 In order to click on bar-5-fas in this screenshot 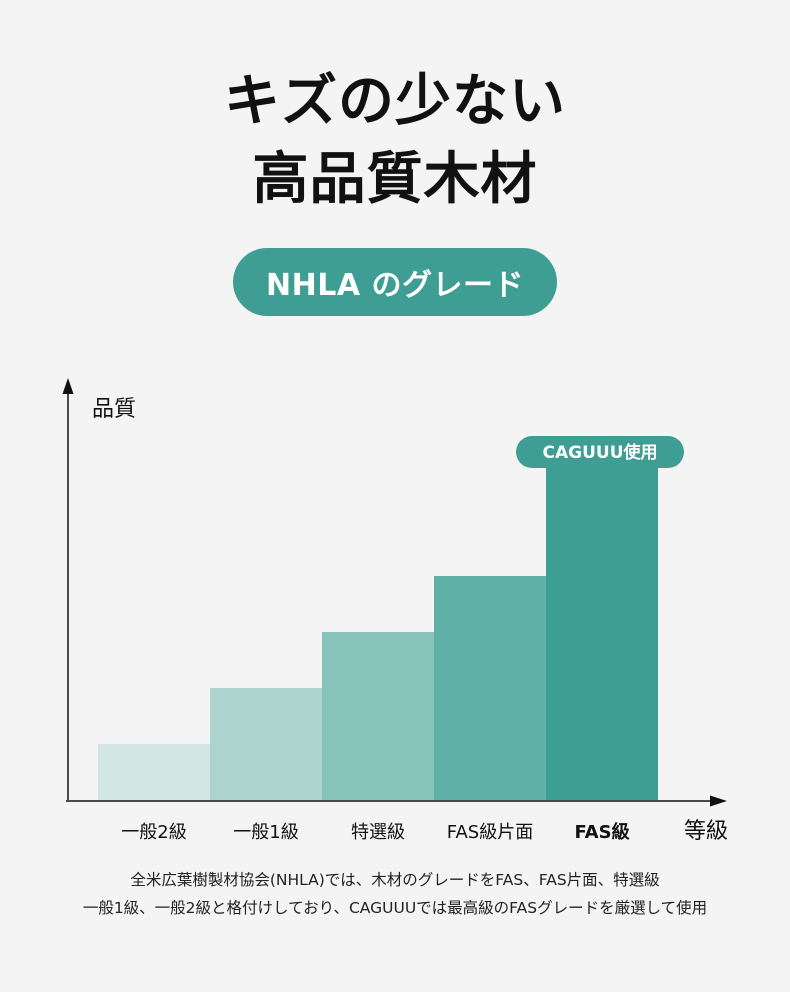, I will do `click(602, 618)`.